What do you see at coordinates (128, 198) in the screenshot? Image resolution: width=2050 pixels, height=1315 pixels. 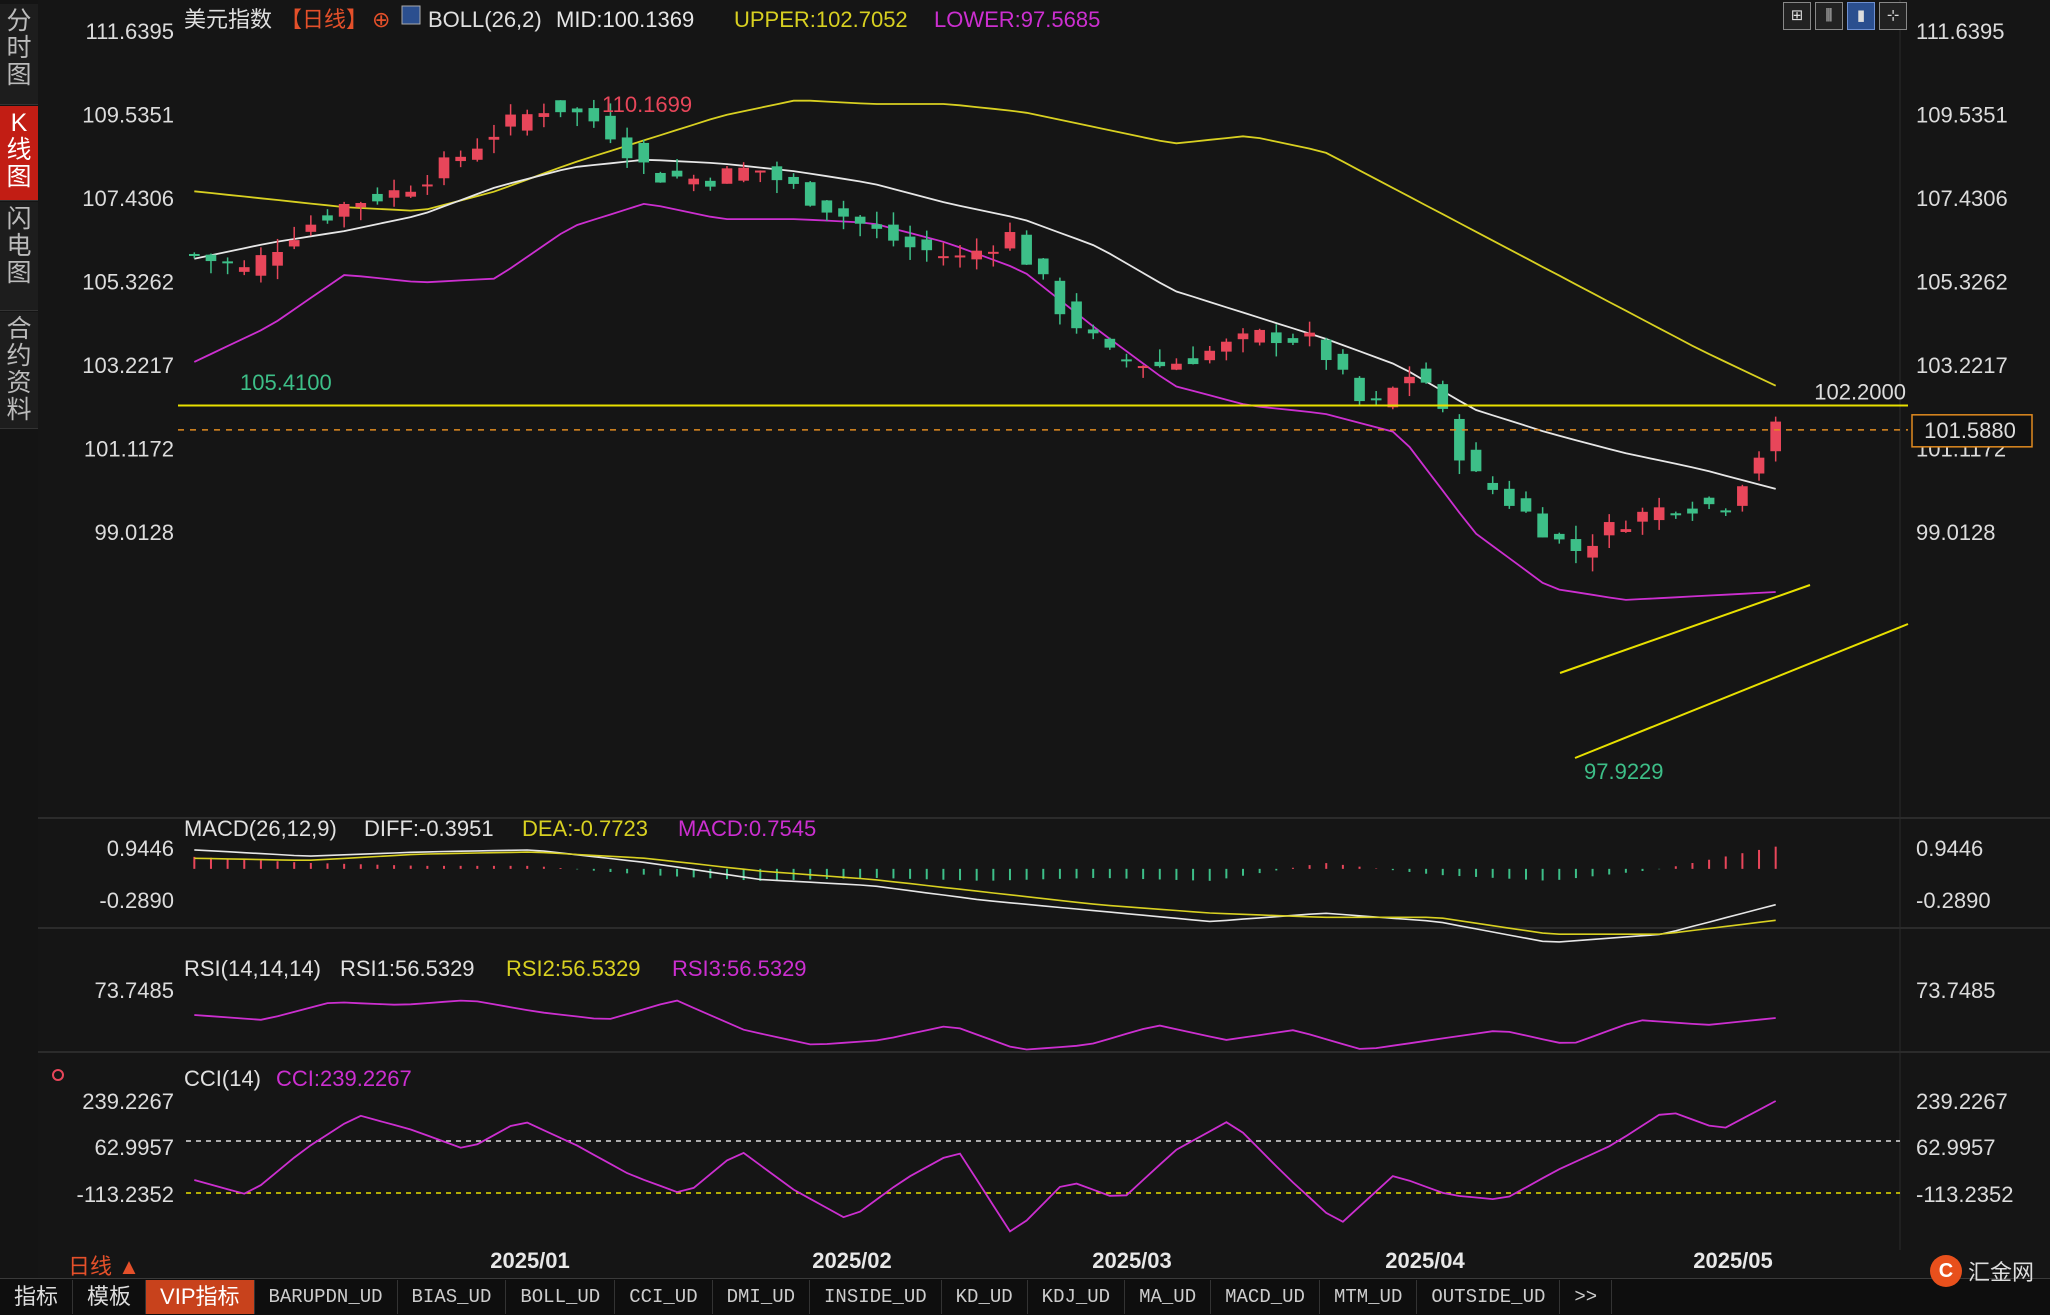 I see `price-tick-left-2: 107.4306` at bounding box center [128, 198].